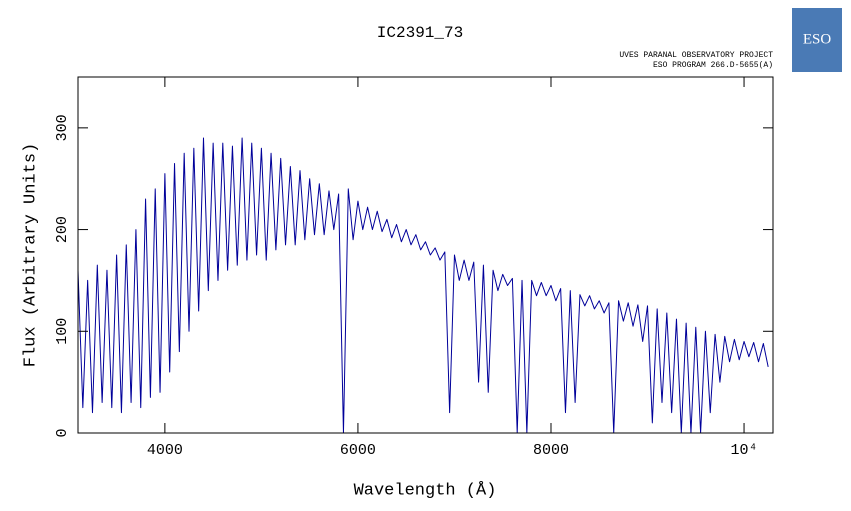 Image resolution: width=851 pixels, height=511 pixels. What do you see at coordinates (425, 490) in the screenshot?
I see `x-axis-label: Wavelength (Å)` at bounding box center [425, 490].